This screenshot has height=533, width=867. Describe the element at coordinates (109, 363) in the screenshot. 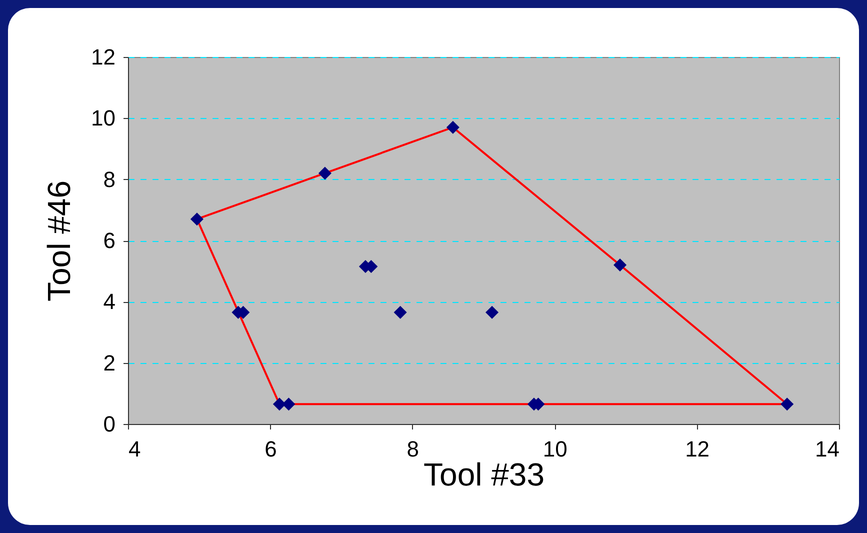

I see `y-tick-label: 2` at that location.